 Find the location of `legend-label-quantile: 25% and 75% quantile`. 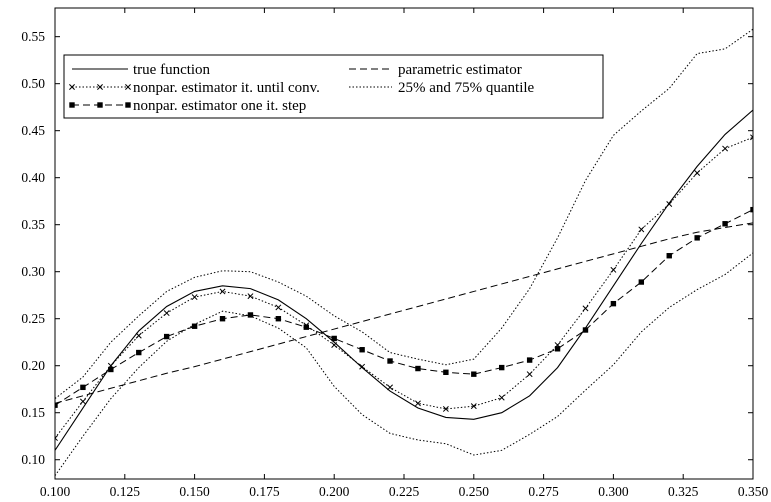

legend-label-quantile: 25% and 75% quantile is located at coordinates (466, 88).